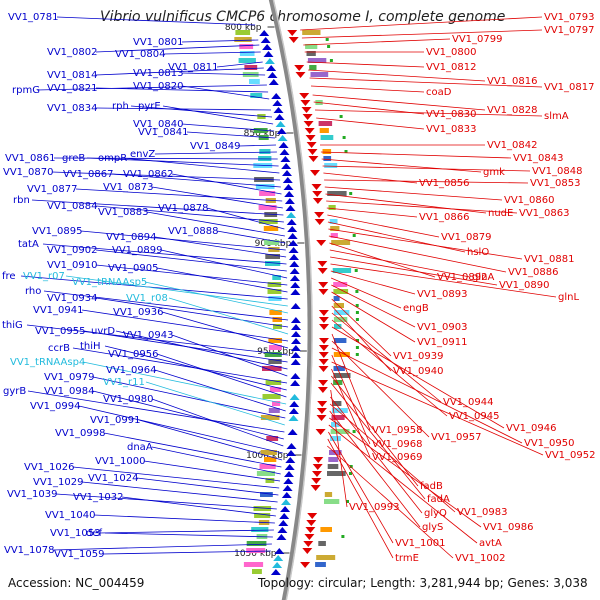 The width and height of the screenshot is (600, 600). What do you see at coordinates (482, 512) in the screenshot?
I see `right-gene-label: VV1_0983` at bounding box center [482, 512].